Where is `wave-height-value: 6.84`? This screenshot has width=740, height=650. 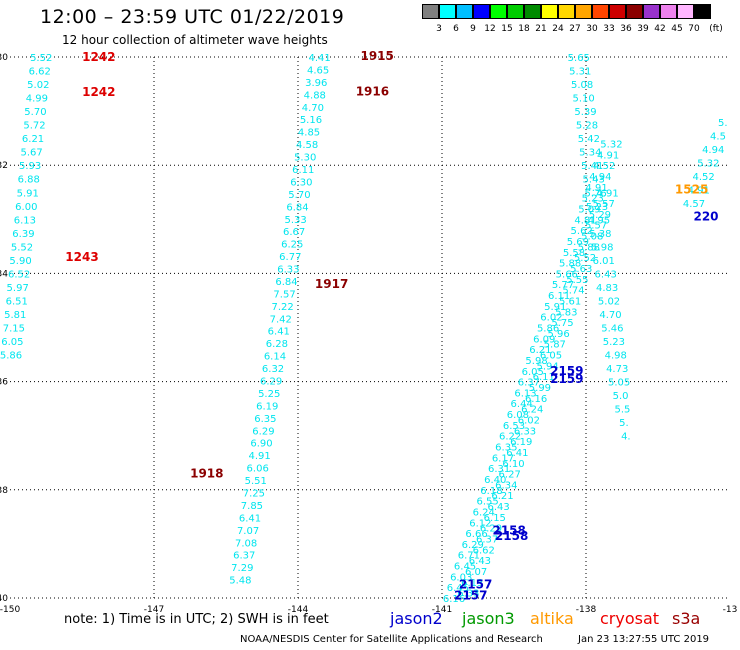
wave-height-value: 6.84 is located at coordinates (297, 207).